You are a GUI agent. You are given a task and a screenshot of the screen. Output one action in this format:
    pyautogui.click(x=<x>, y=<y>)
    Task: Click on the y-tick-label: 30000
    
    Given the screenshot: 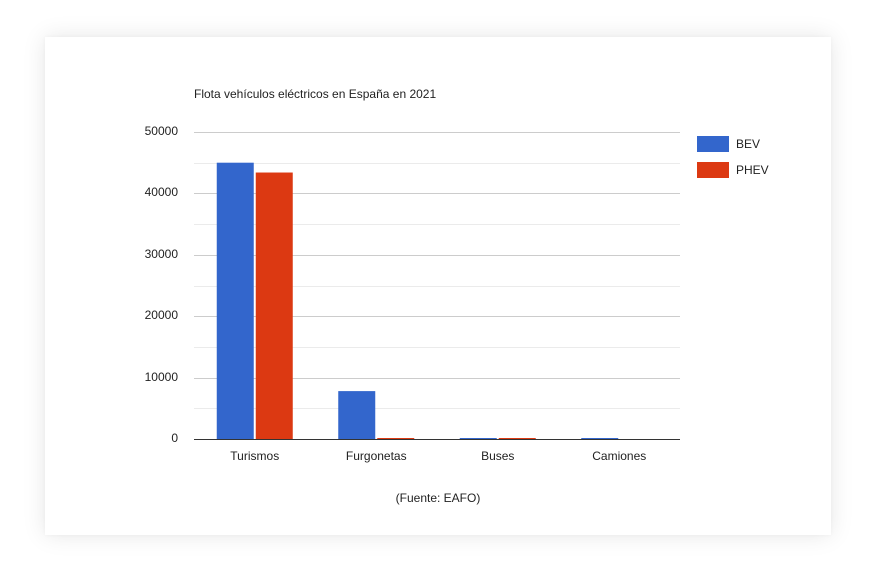 What is the action you would take?
    pyautogui.click(x=161, y=253)
    